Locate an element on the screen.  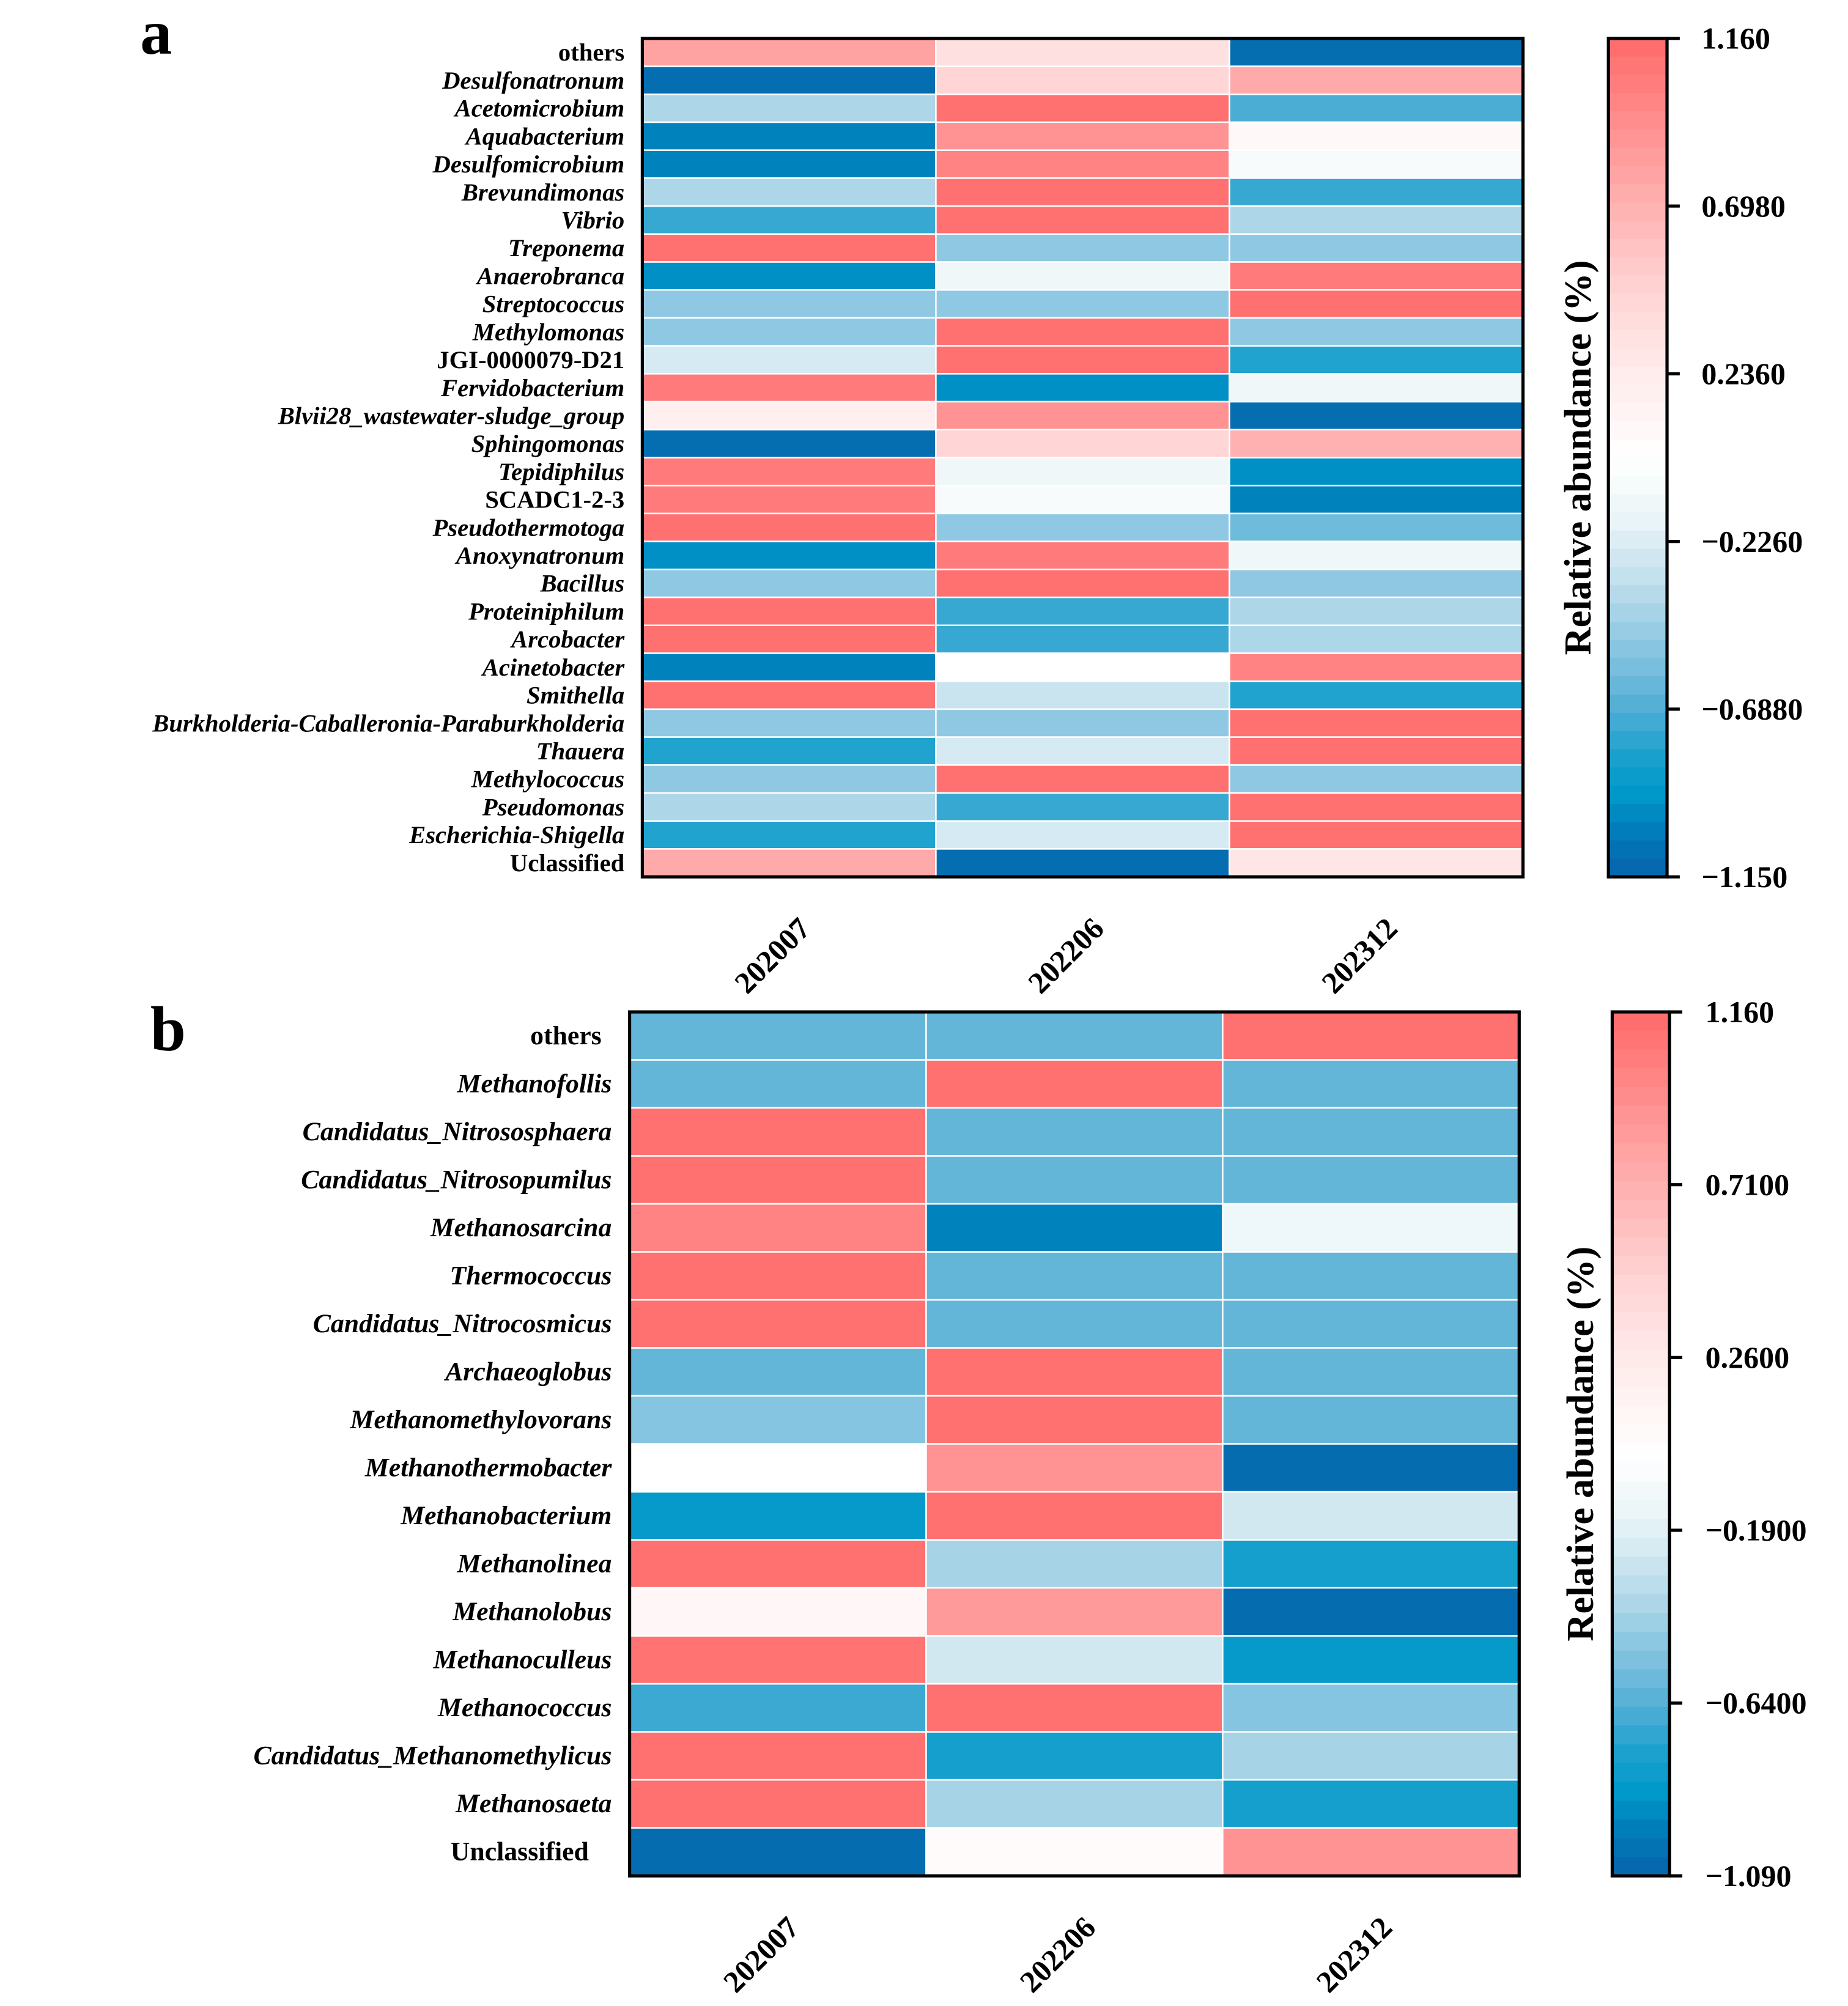
panel-label: b is located at coordinates (168, 1029).